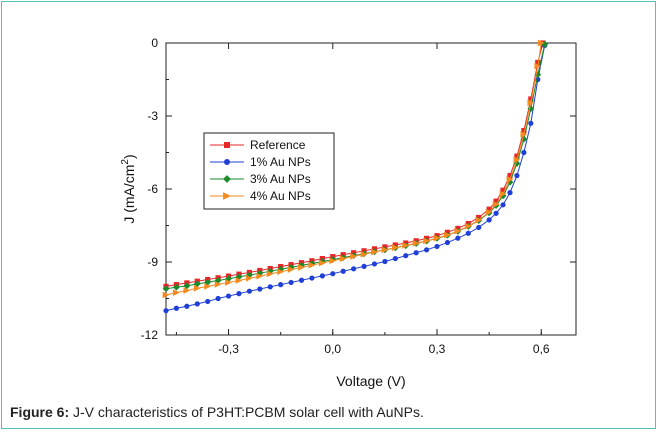 Image resolution: width=659 pixels, height=432 pixels. I want to click on legend: Reference 1% Au NPs 3% Au NPs 4% Au NPs, so click(269, 171).